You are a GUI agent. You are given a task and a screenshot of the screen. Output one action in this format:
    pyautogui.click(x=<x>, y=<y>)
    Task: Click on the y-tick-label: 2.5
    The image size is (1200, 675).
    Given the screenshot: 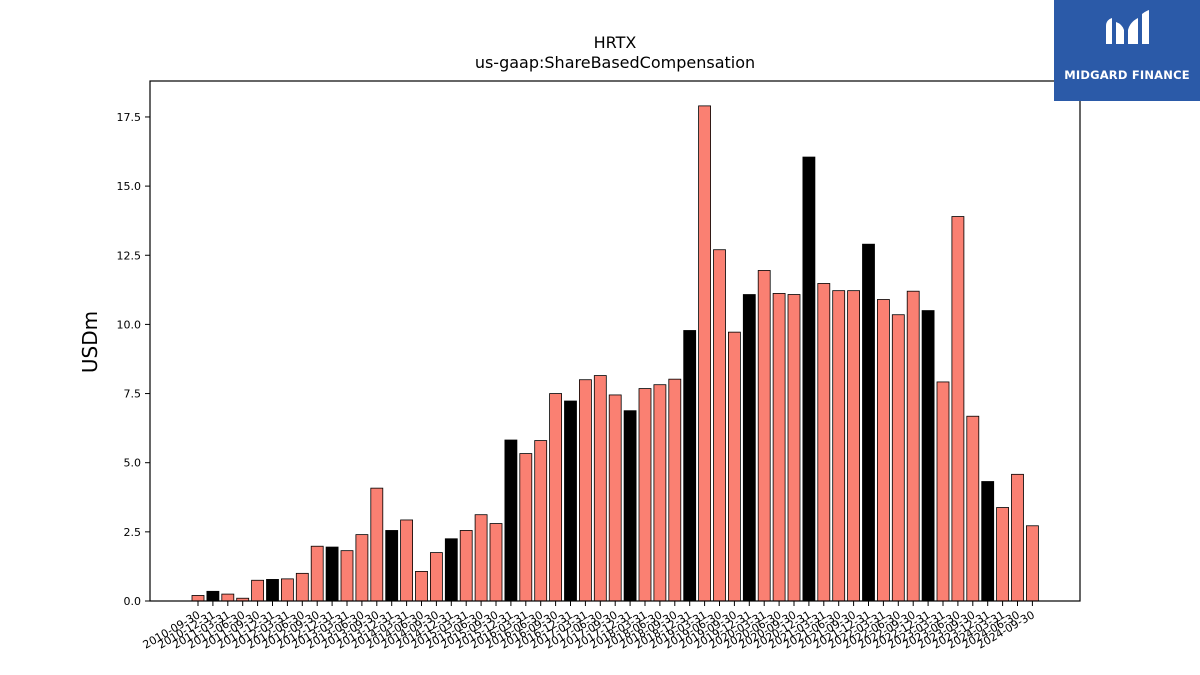 What is the action you would take?
    pyautogui.click(x=133, y=532)
    